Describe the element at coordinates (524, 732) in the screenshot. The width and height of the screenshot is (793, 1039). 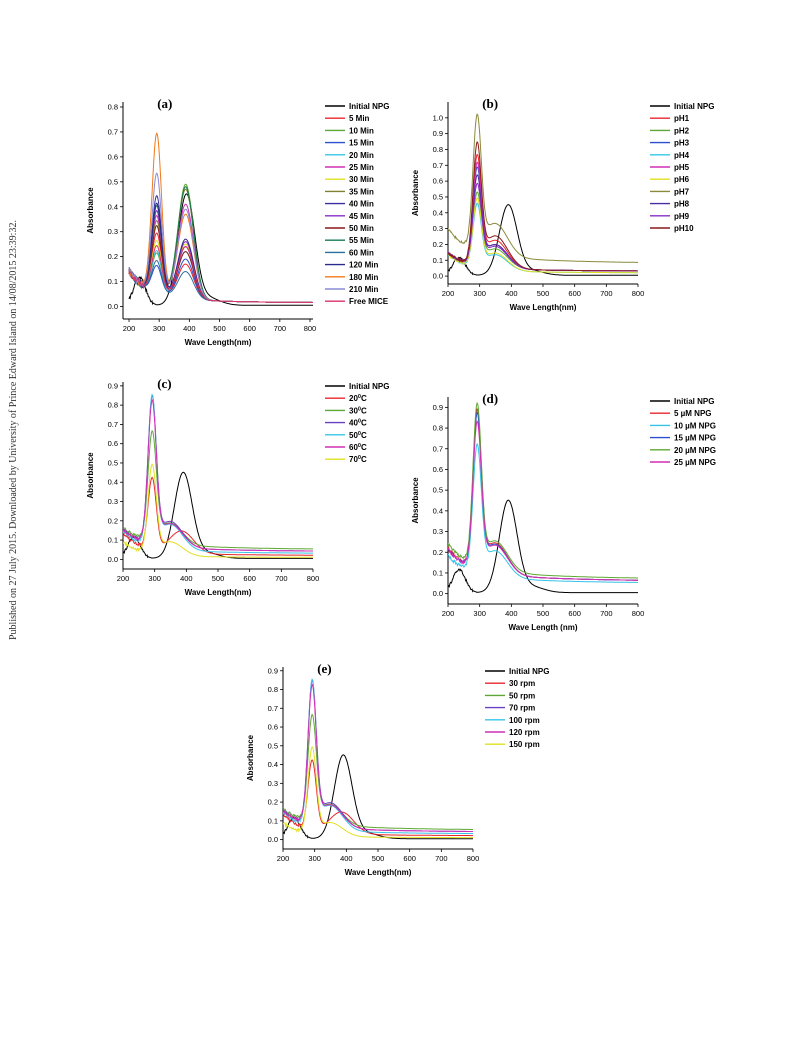
I see `legend-entry: 120 rpm` at that location.